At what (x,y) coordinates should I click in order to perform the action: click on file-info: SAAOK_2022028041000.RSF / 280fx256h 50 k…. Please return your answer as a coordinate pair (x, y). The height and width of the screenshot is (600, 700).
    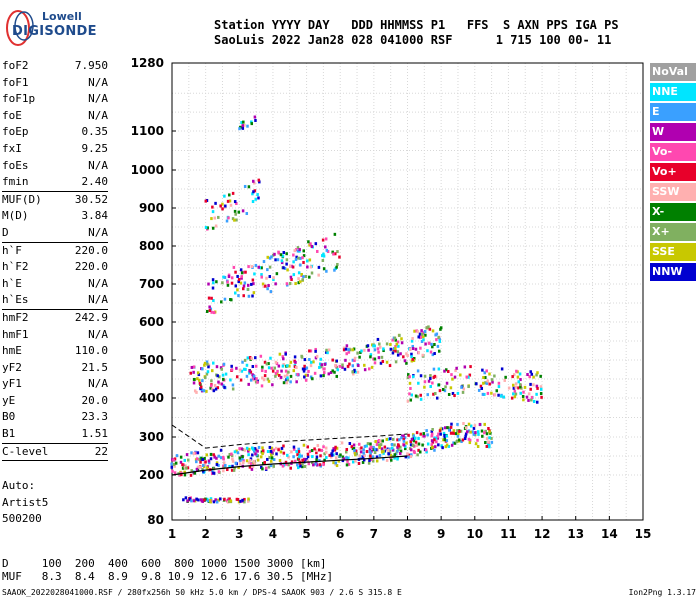
    Looking at the image, I should click on (202, 592).